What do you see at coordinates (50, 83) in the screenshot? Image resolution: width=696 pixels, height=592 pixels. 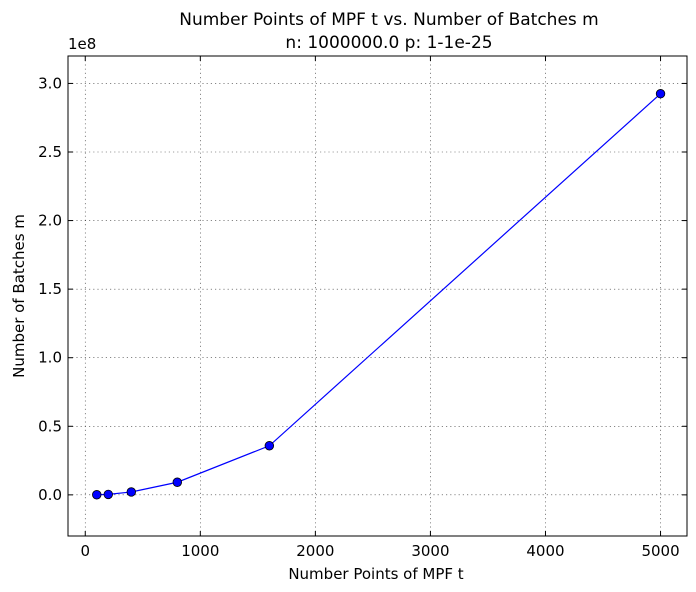 I see `y-tick-label: 3.0` at bounding box center [50, 83].